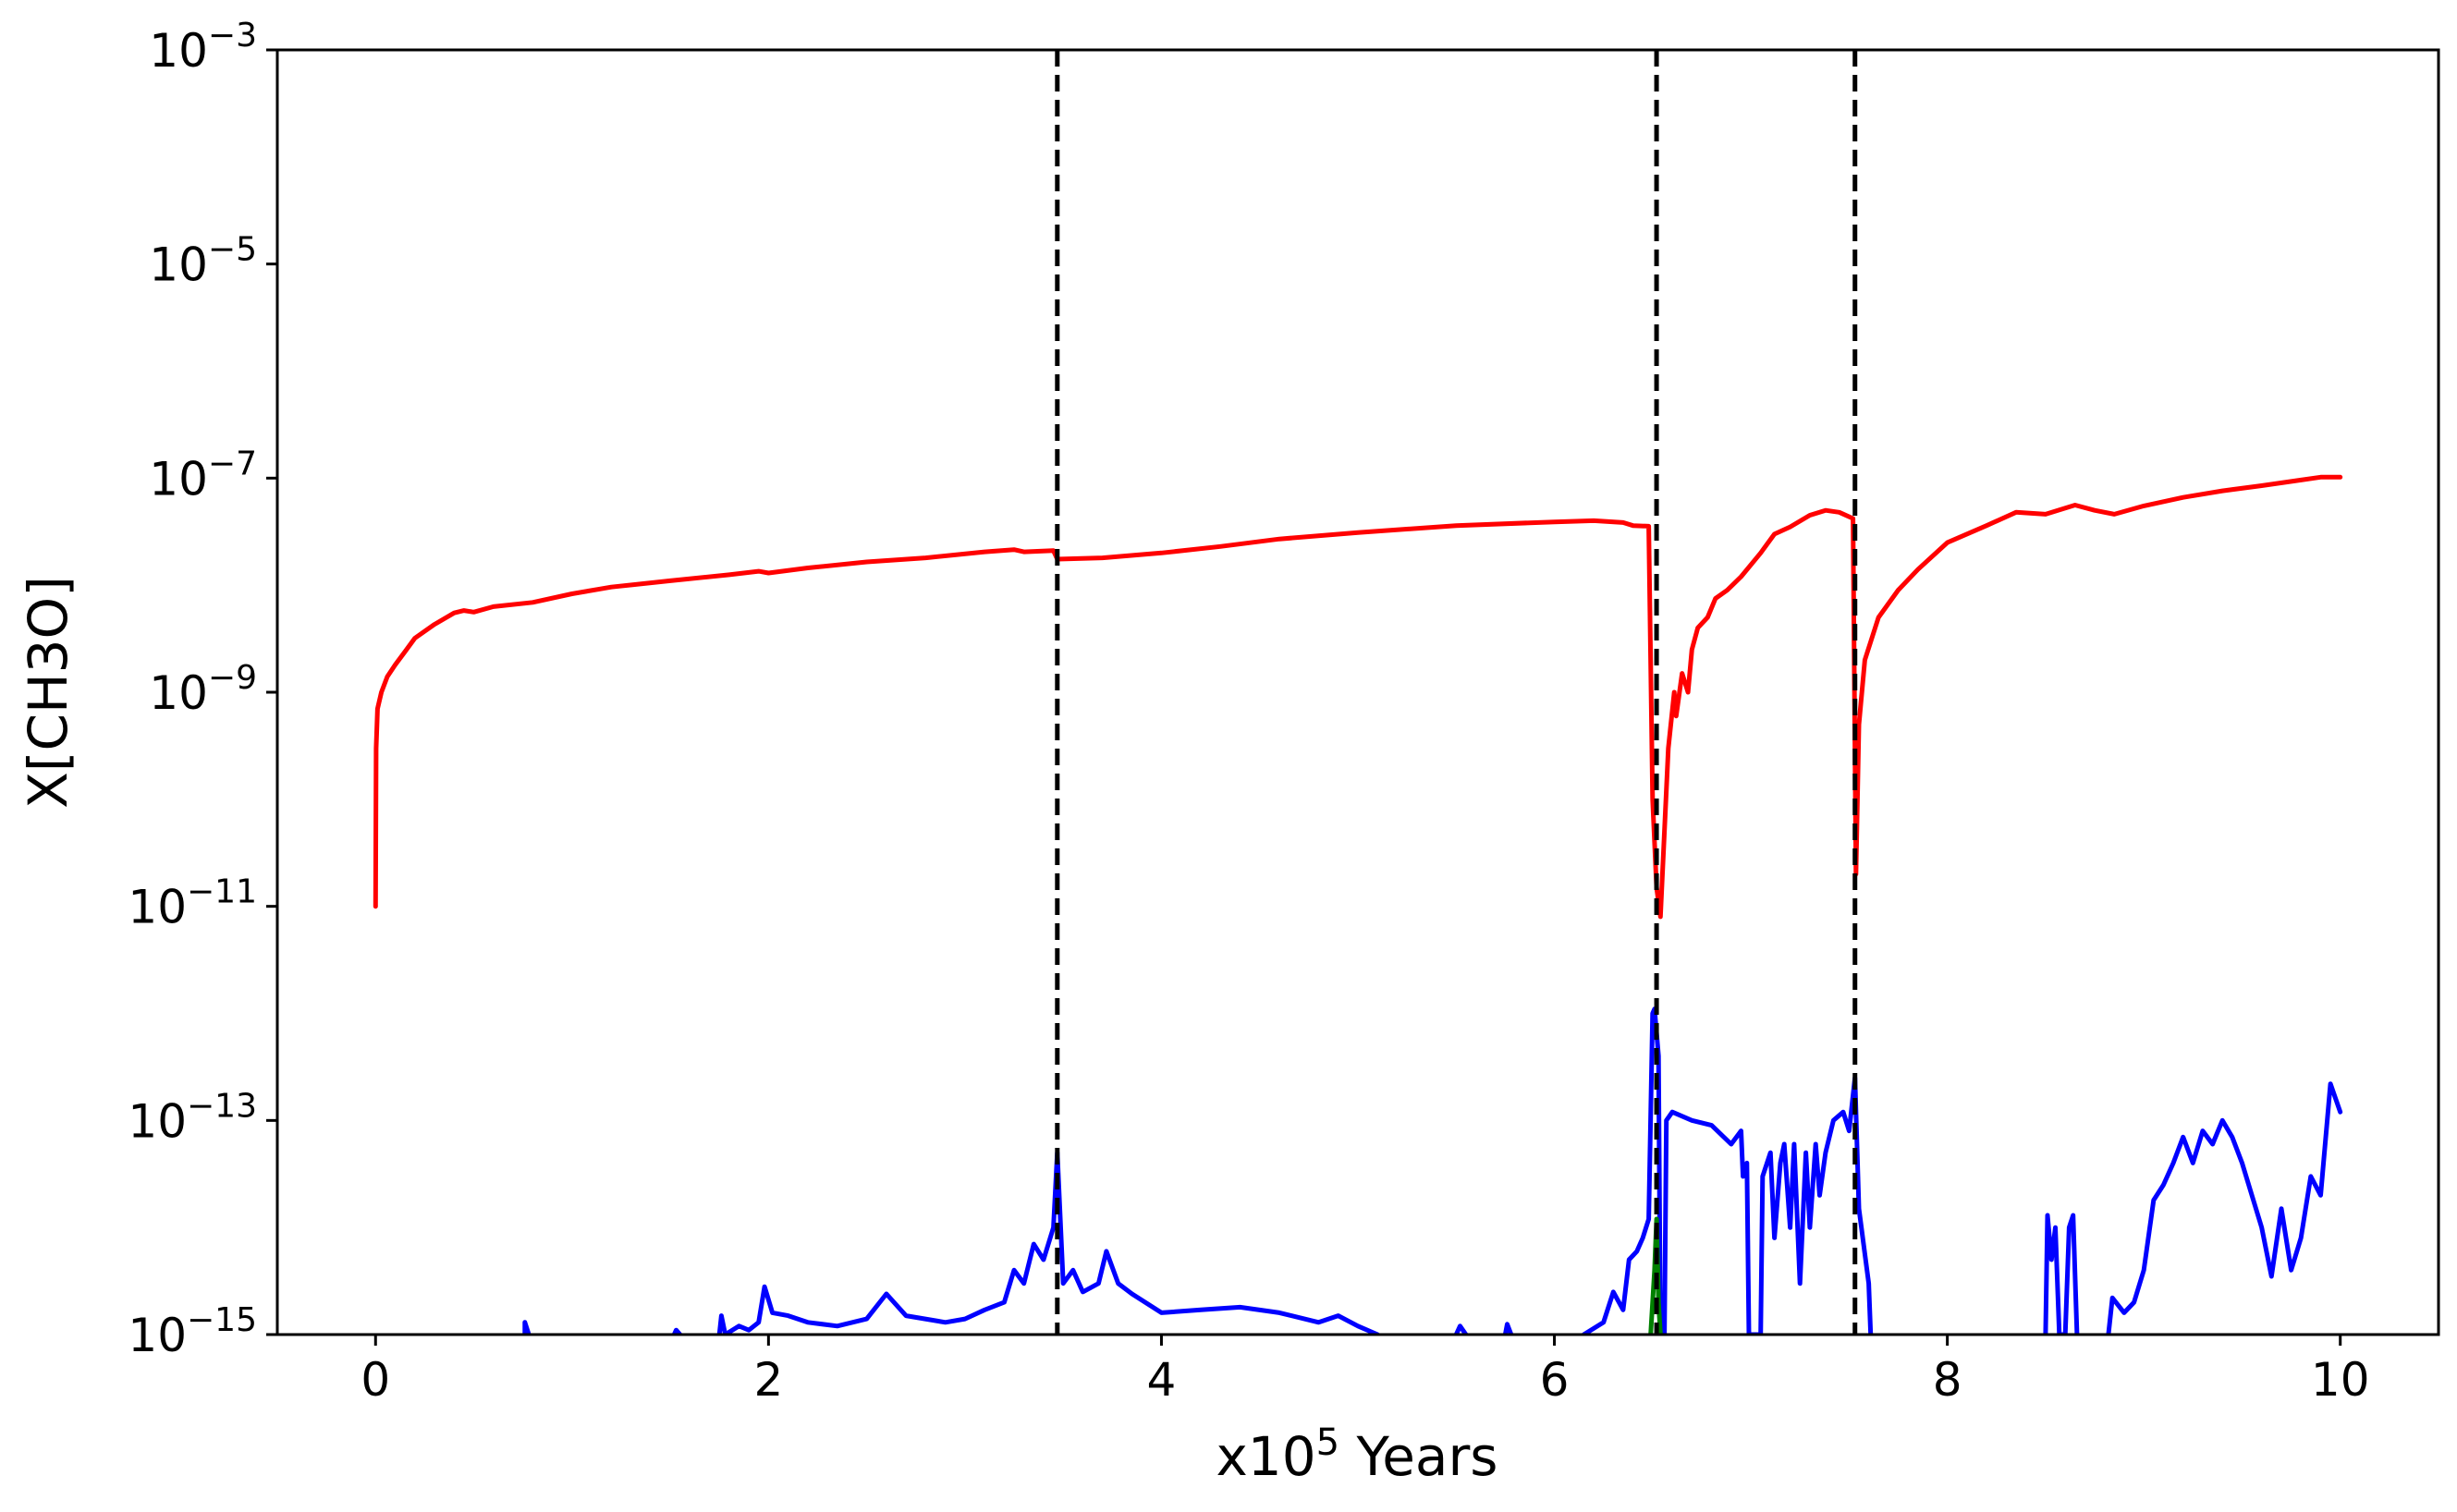 This screenshot has height=1512, width=2457. I want to click on x-tick-label: 6, so click(1555, 1380).